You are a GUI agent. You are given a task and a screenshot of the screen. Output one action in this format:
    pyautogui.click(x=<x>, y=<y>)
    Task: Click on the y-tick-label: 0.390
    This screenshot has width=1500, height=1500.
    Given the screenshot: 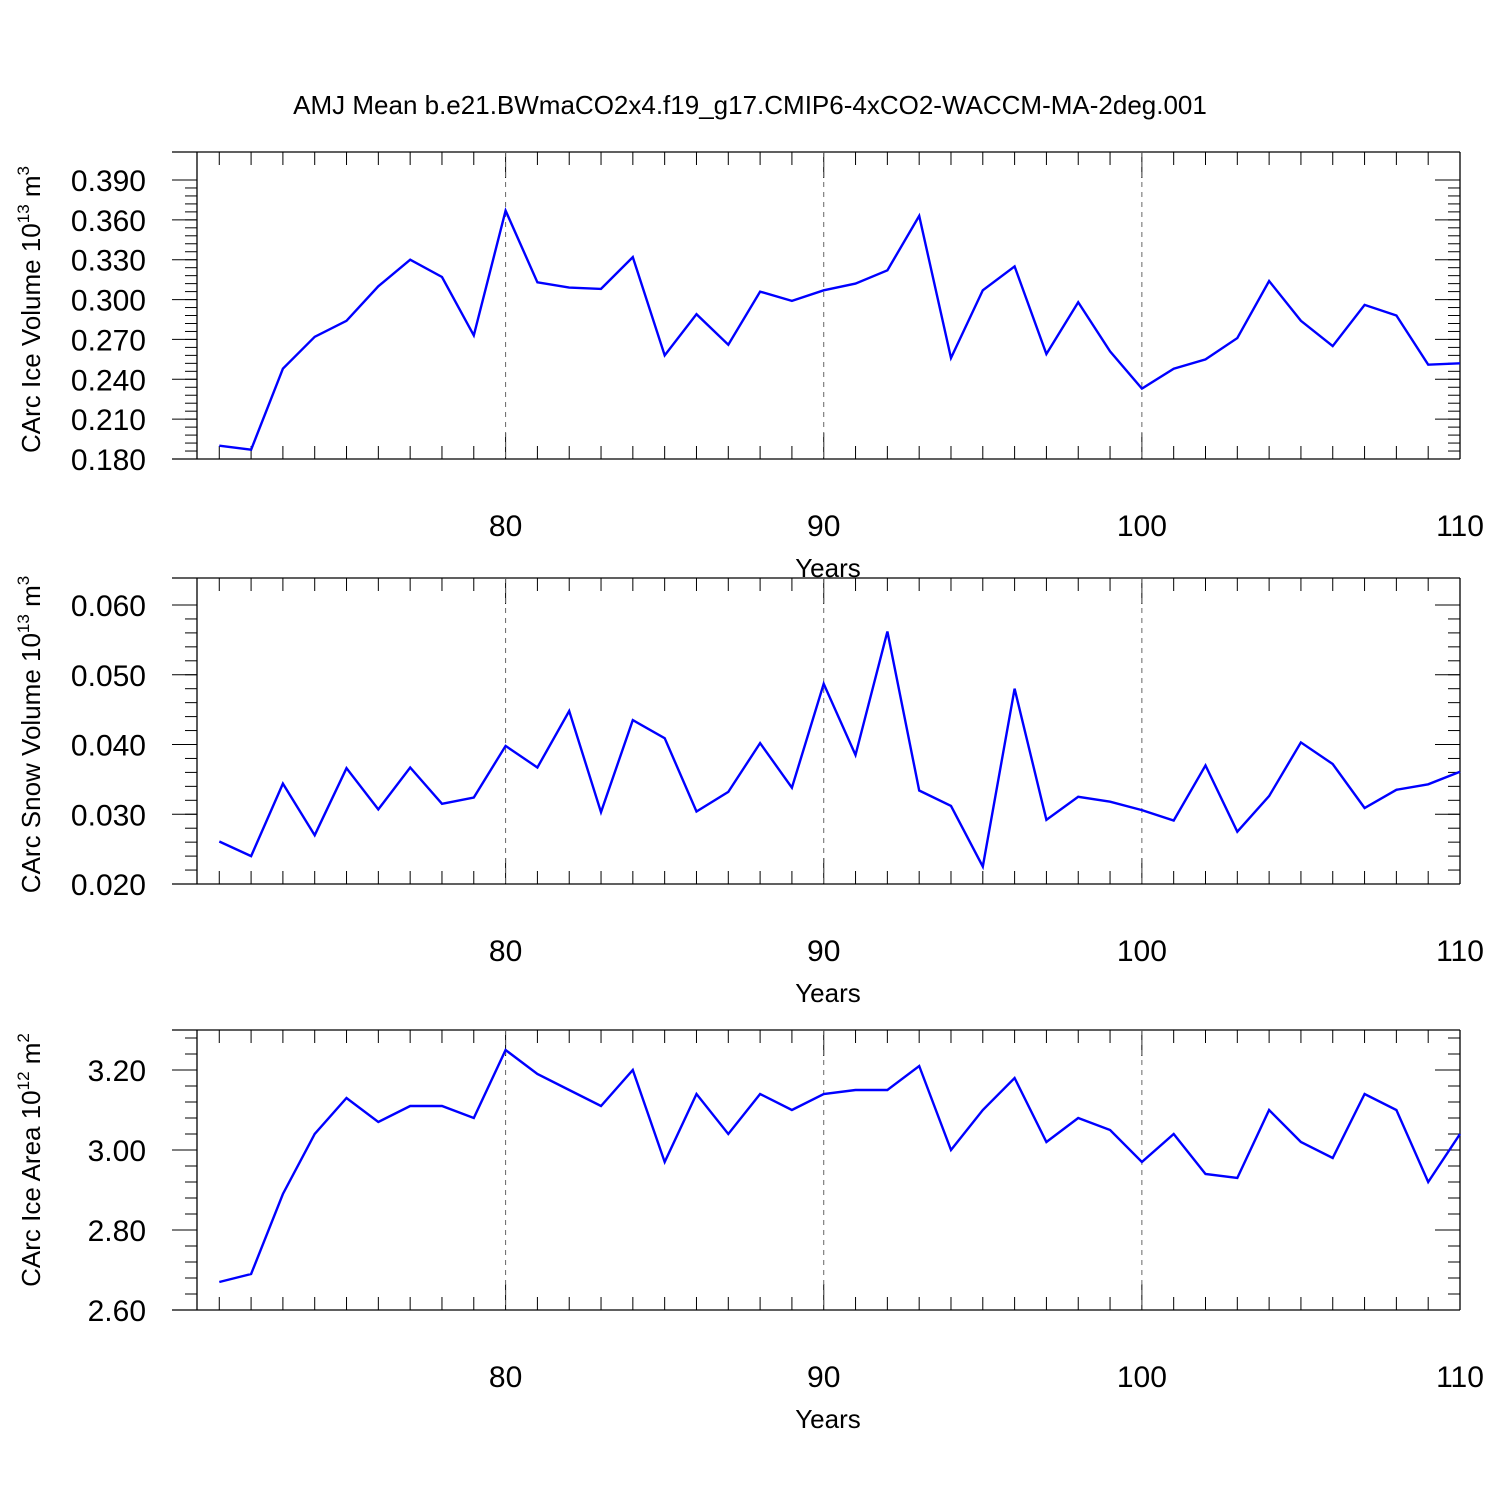 What is the action you would take?
    pyautogui.click(x=108, y=181)
    